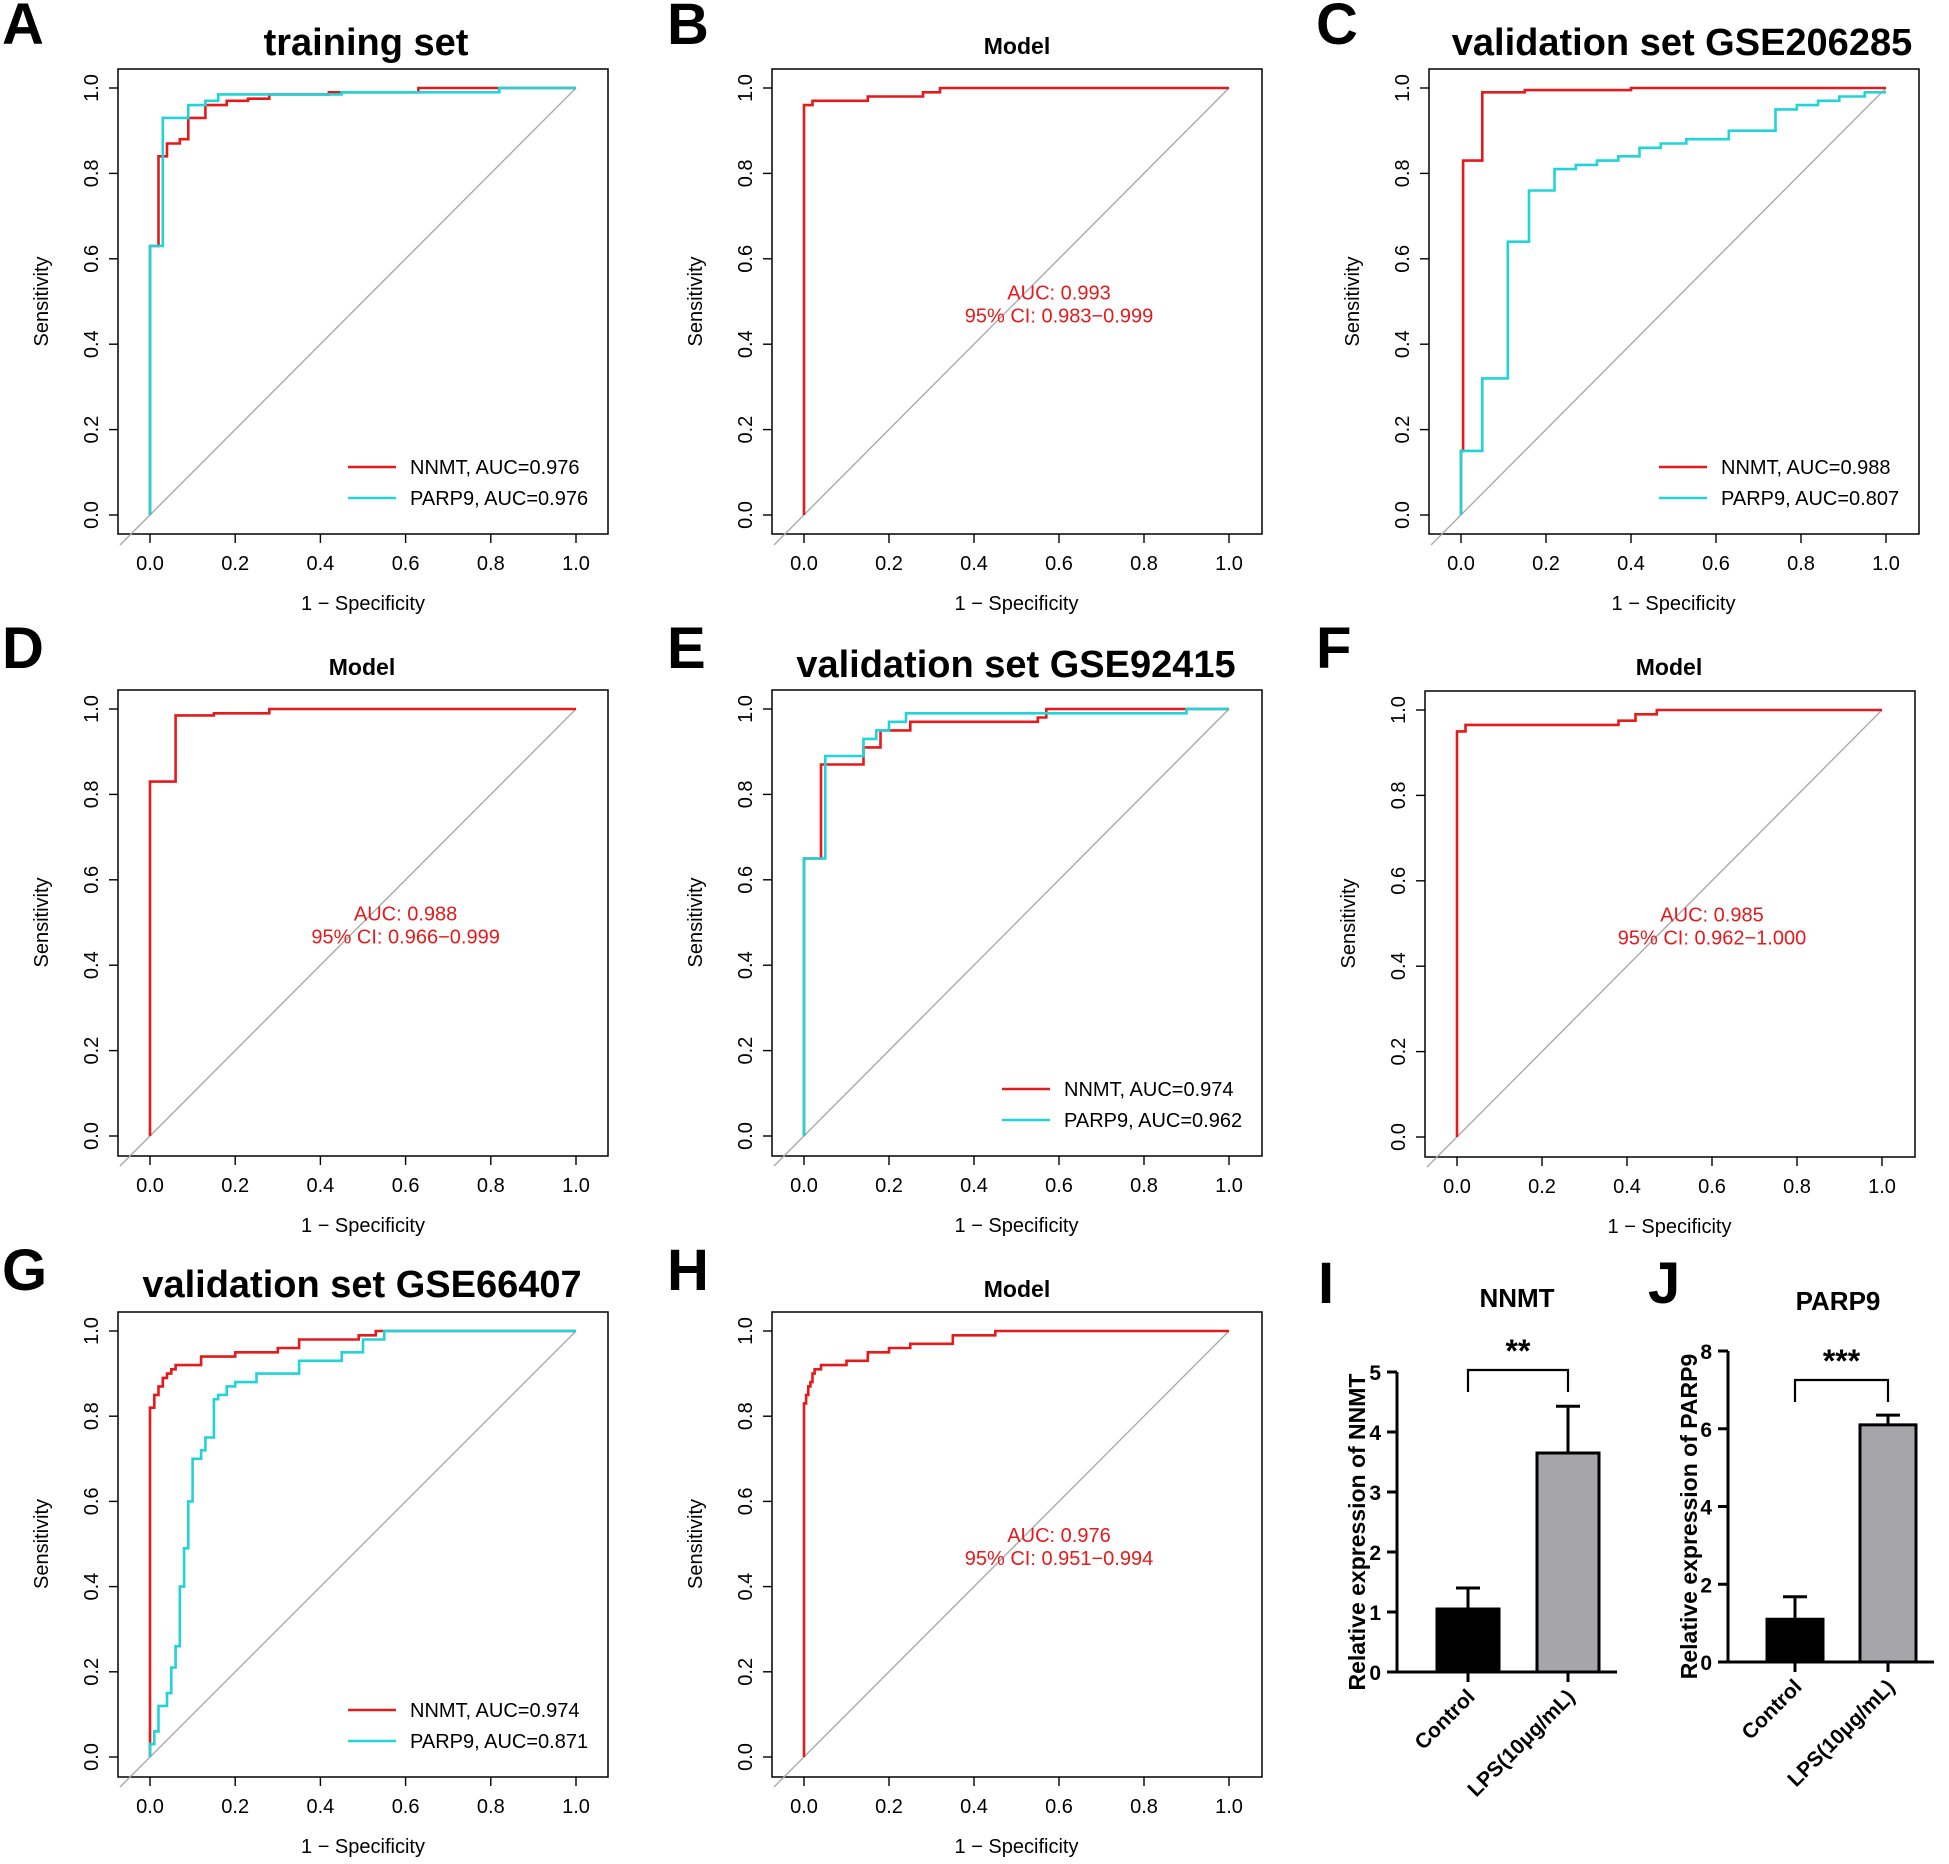 This screenshot has width=1949, height=1864. I want to click on y-tick-label: 4, so click(1375, 1433).